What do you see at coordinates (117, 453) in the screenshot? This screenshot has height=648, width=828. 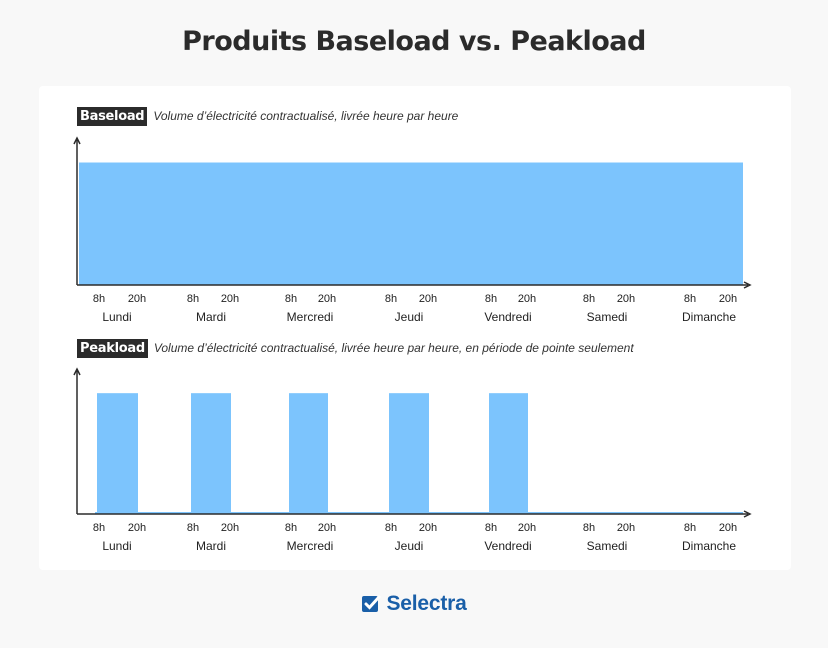 I see `peakload-bar-lundi` at bounding box center [117, 453].